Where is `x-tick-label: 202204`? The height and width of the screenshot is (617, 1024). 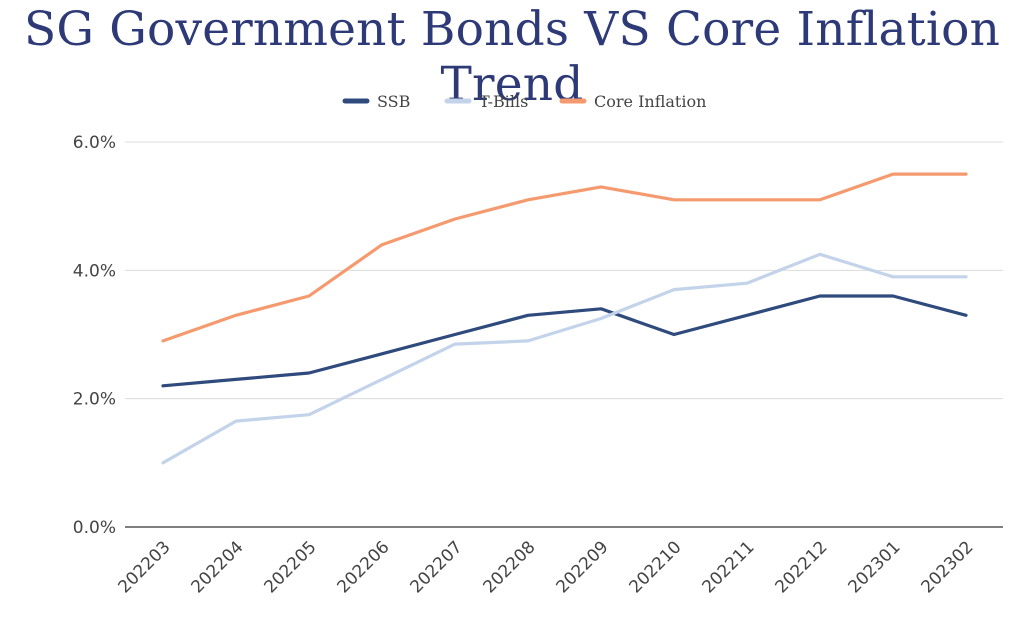 x-tick-label: 202204 is located at coordinates (217, 567).